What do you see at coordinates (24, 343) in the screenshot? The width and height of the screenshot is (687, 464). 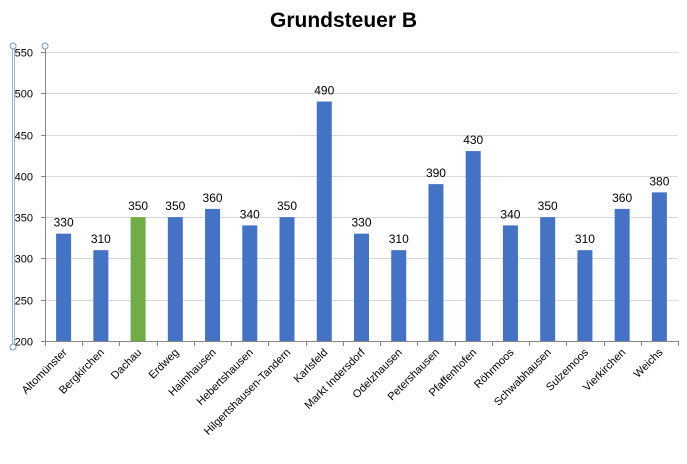 I see `y-tick-label: 200` at bounding box center [24, 343].